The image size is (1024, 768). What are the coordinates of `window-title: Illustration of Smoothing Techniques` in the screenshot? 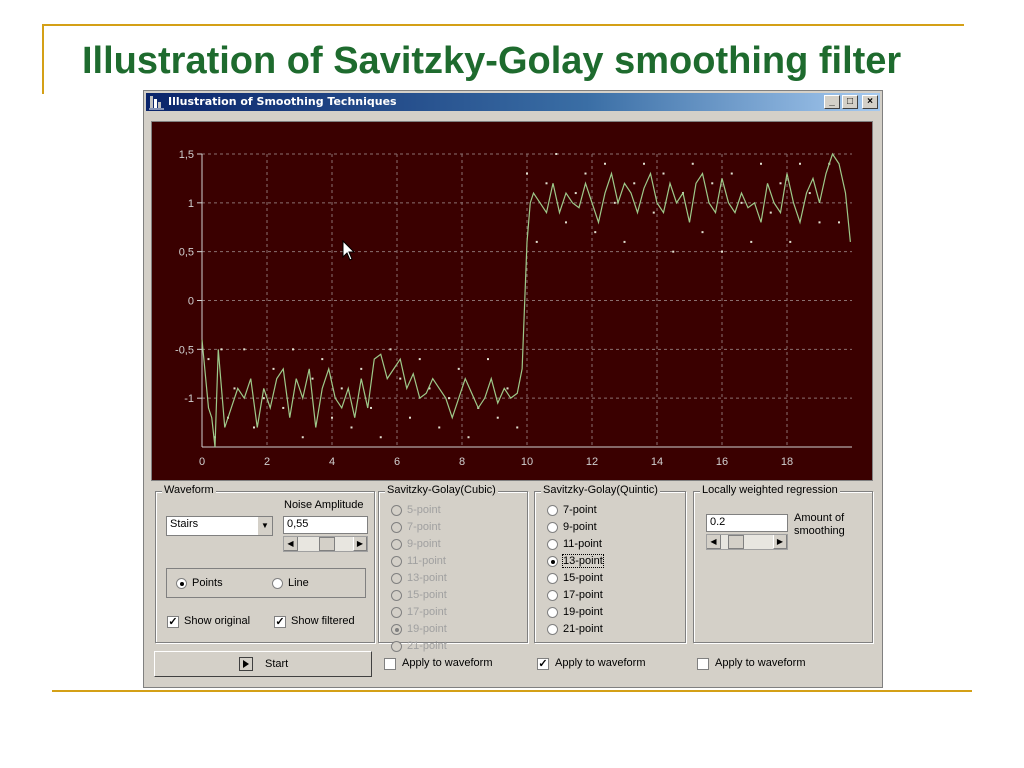 It's located at (282, 101).